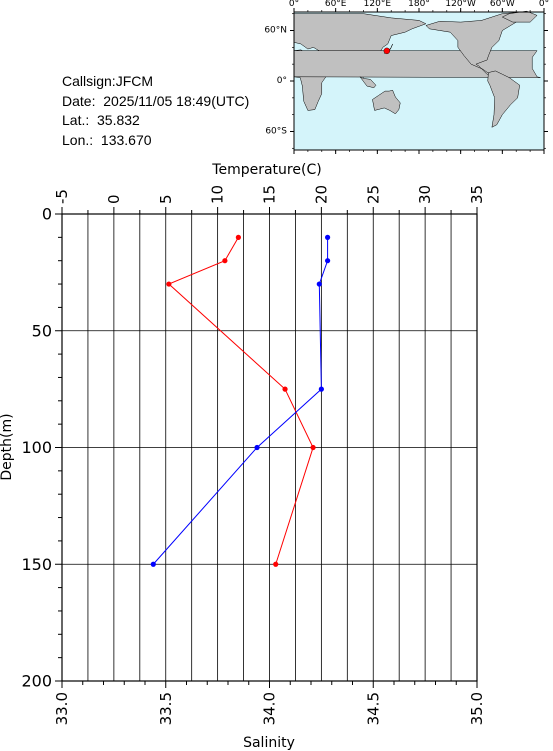  What do you see at coordinates (166, 199) in the screenshot?
I see `temperature-tick-label: 5` at bounding box center [166, 199].